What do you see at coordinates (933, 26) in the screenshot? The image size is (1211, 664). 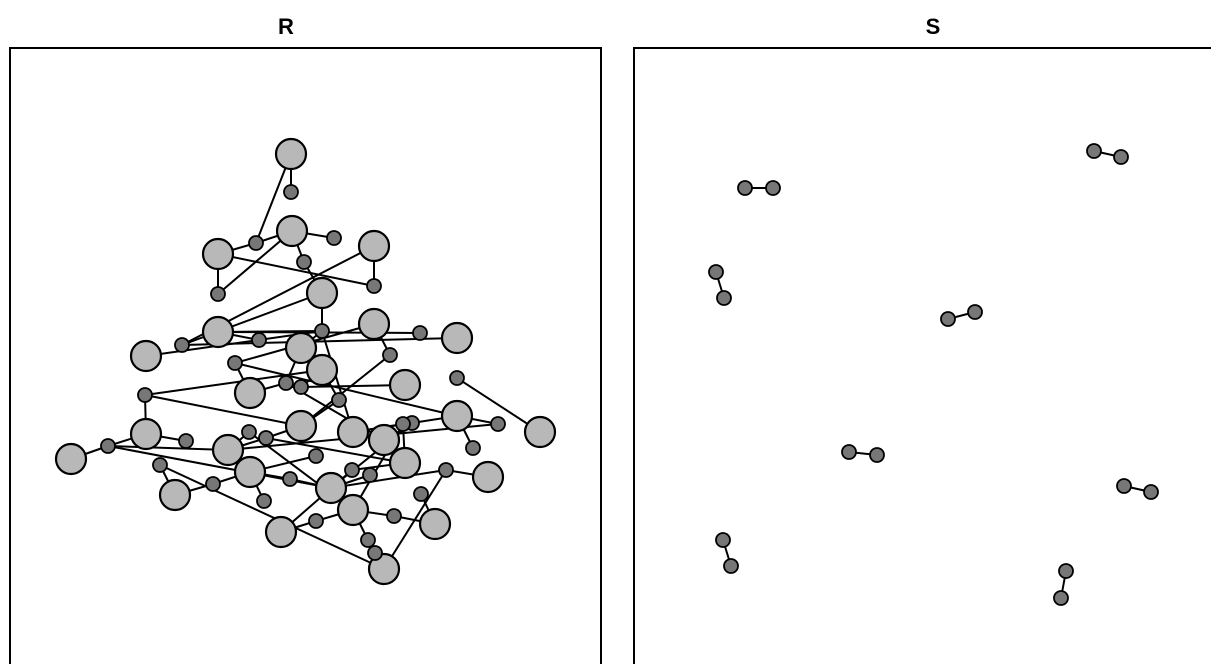 I see `panel-s-title: S` at bounding box center [933, 26].